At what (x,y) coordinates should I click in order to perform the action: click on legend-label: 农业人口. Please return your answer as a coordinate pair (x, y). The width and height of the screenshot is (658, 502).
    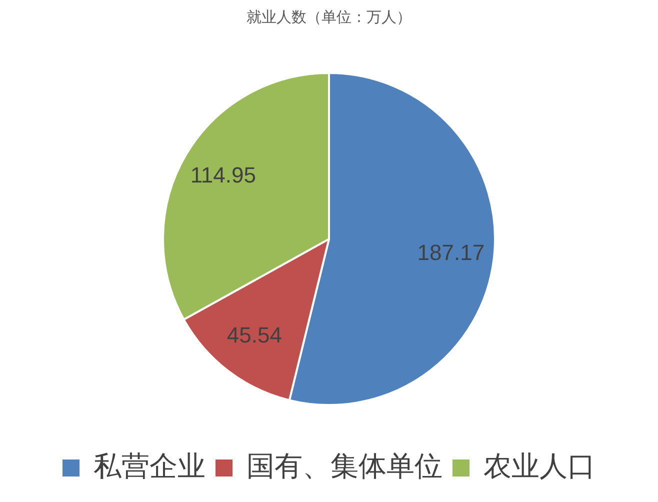
    Looking at the image, I should click on (540, 466).